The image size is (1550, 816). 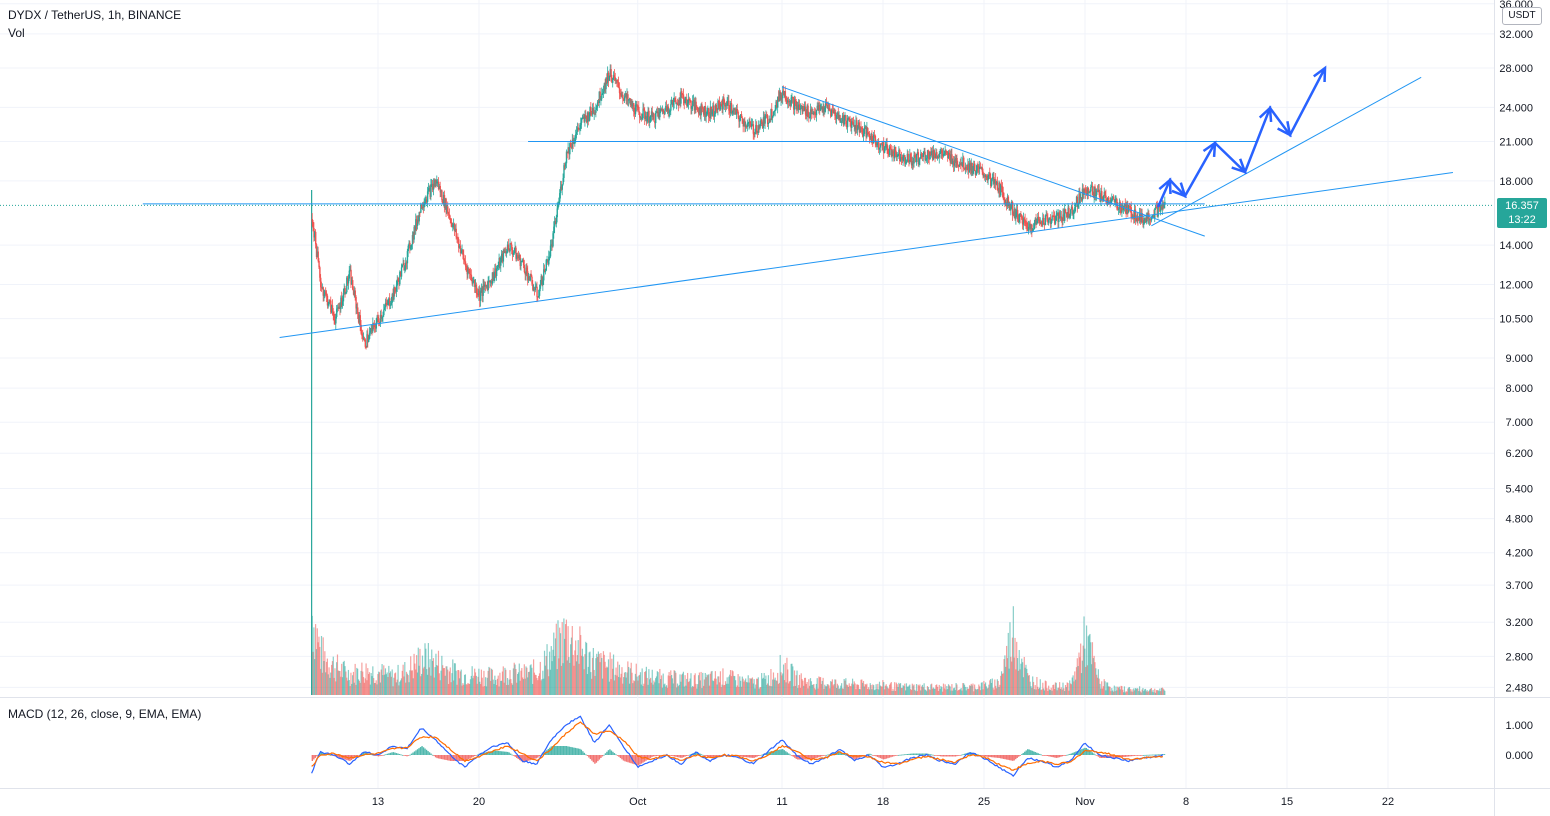 I want to click on currency-button: USDT, so click(x=1522, y=16).